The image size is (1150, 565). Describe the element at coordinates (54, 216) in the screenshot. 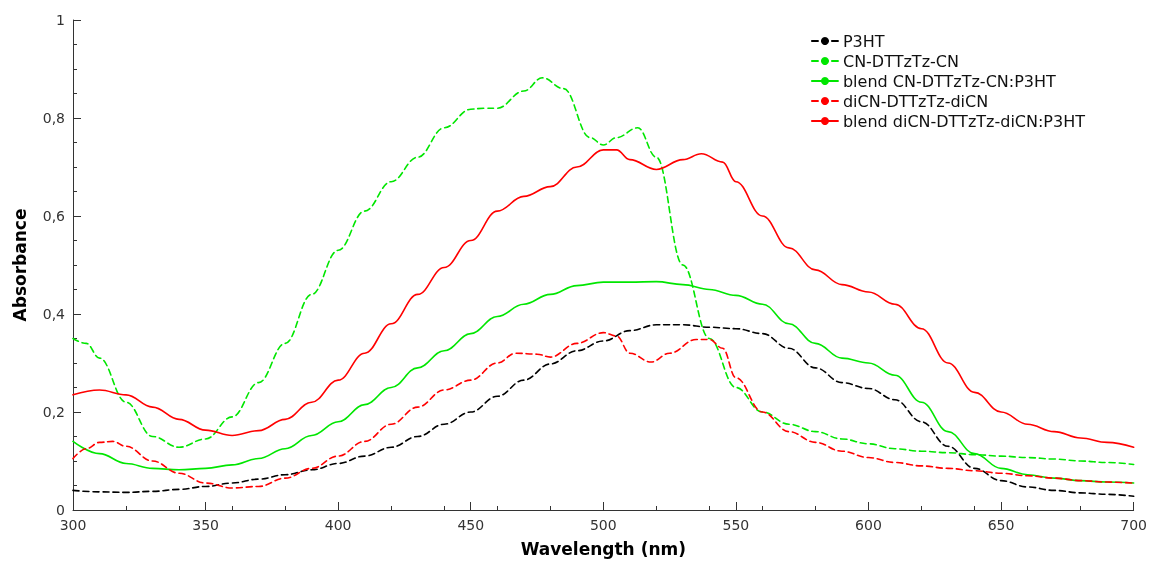

I see `y-tick-label: 0,6` at that location.